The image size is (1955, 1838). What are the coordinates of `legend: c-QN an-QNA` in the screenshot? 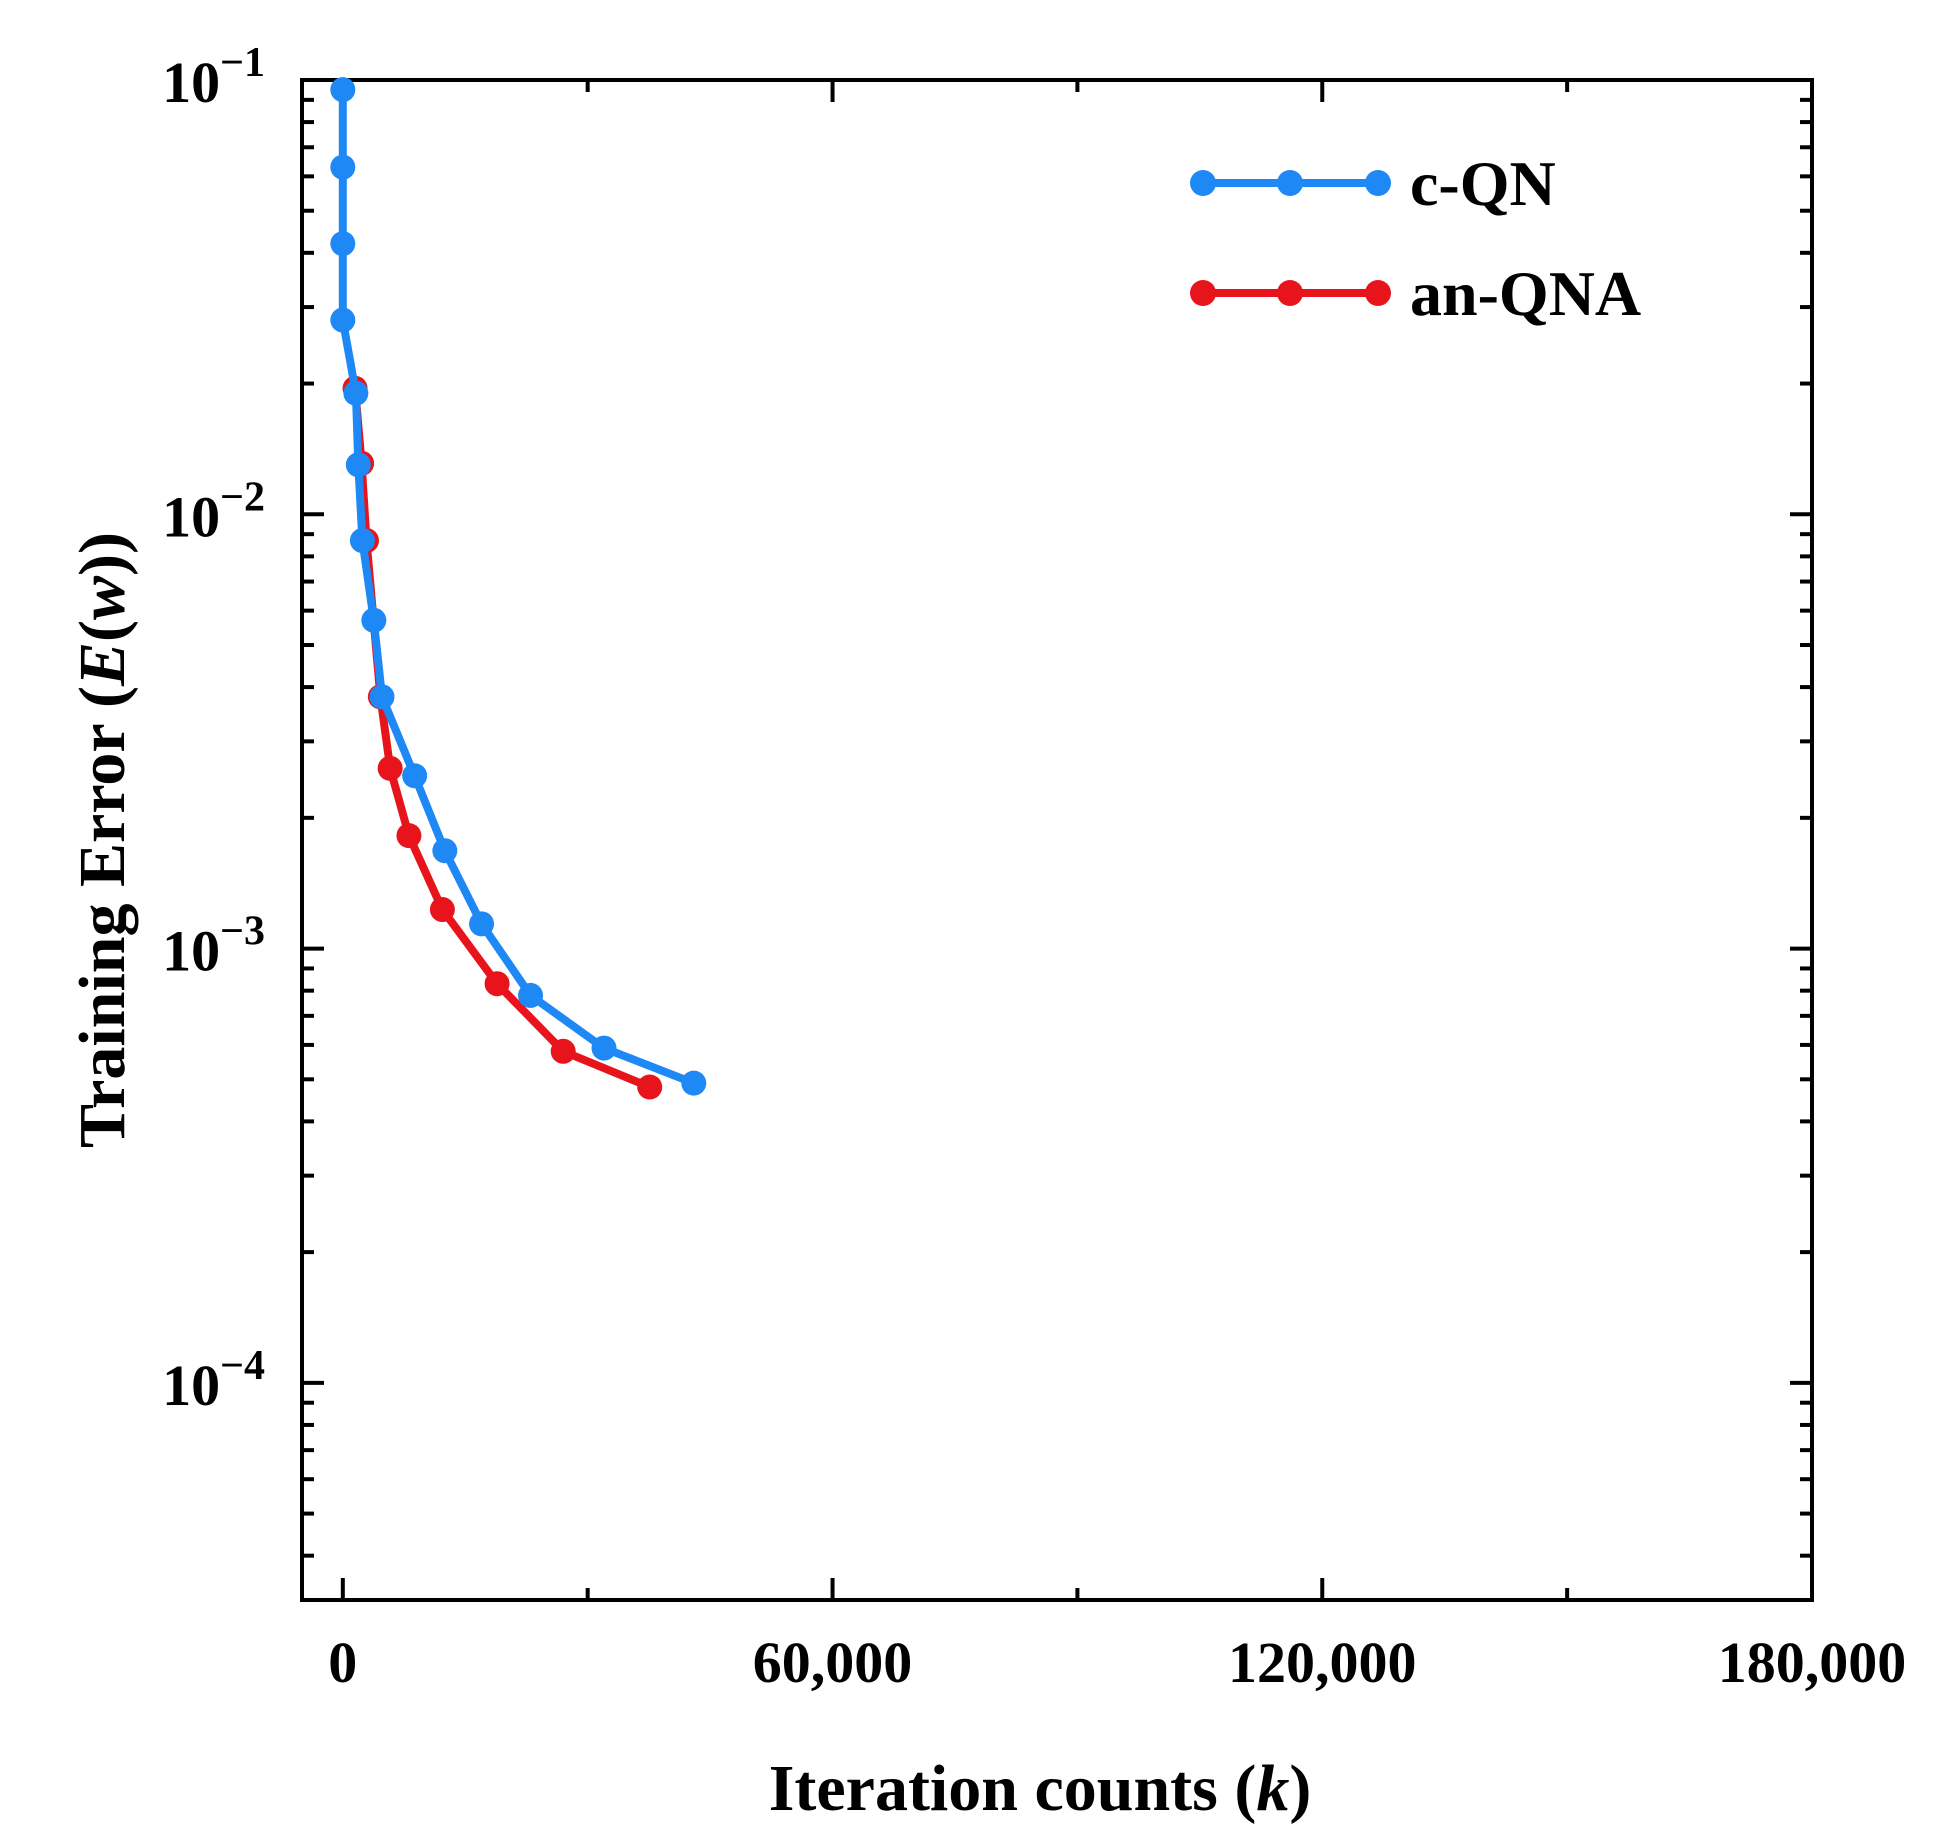 It's located at (1415, 238).